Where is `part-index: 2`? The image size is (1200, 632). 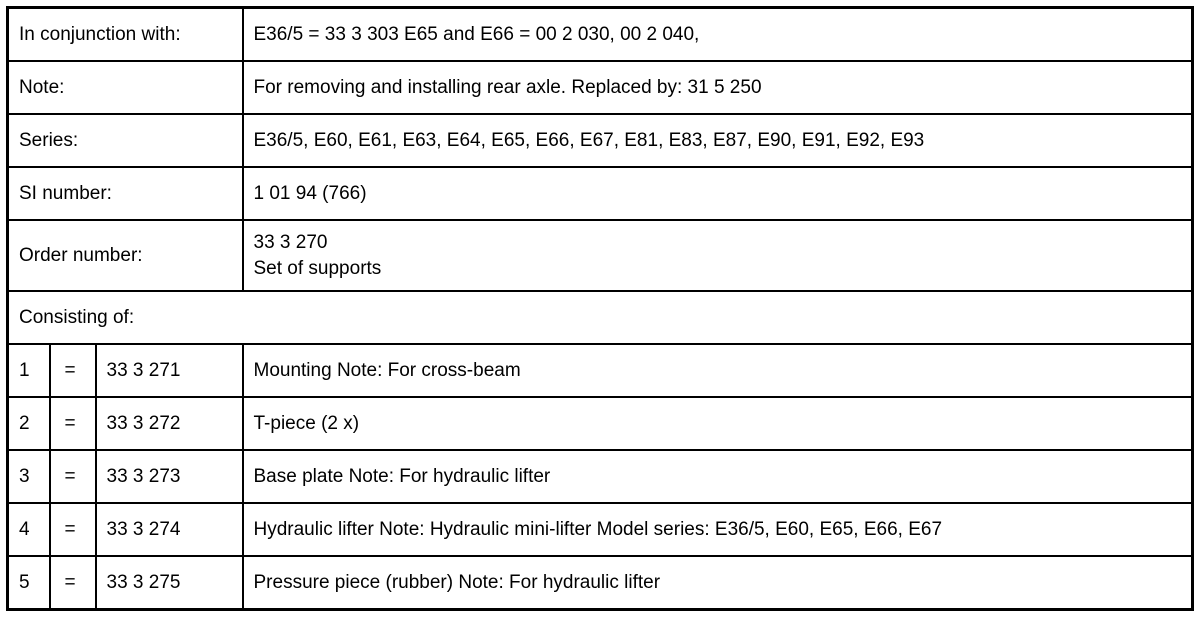 part-index: 2 is located at coordinates (28, 423).